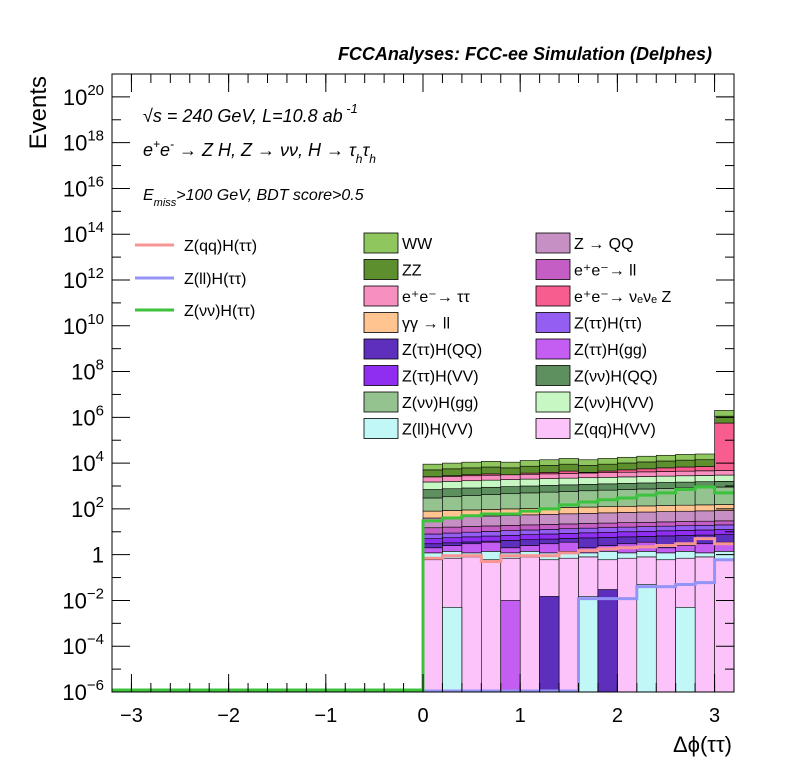 The height and width of the screenshot is (772, 796). Describe the element at coordinates (83, 279) in the screenshot. I see `y-tick-label: 10¹²` at that location.